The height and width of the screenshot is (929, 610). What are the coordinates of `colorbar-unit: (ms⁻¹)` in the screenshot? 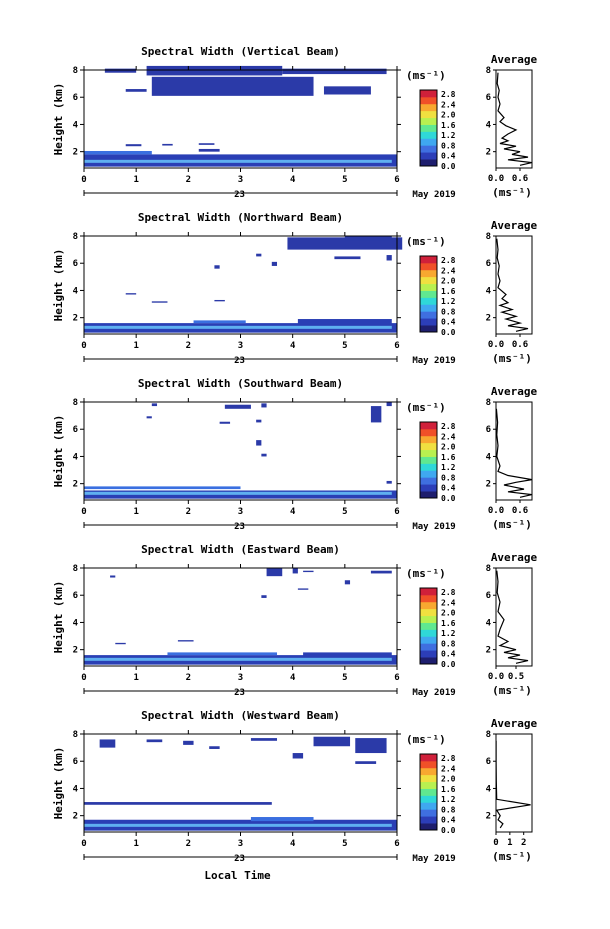 It's located at (426, 407).